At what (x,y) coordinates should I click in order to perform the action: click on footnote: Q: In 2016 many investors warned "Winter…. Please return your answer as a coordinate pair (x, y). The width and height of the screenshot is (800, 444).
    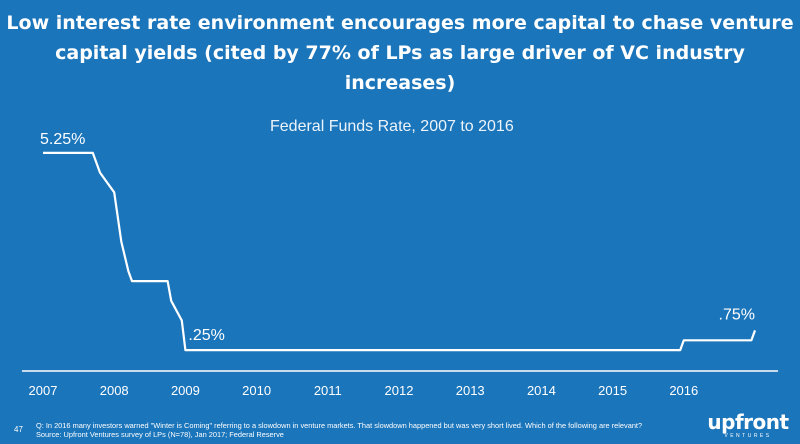
    Looking at the image, I should click on (376, 430).